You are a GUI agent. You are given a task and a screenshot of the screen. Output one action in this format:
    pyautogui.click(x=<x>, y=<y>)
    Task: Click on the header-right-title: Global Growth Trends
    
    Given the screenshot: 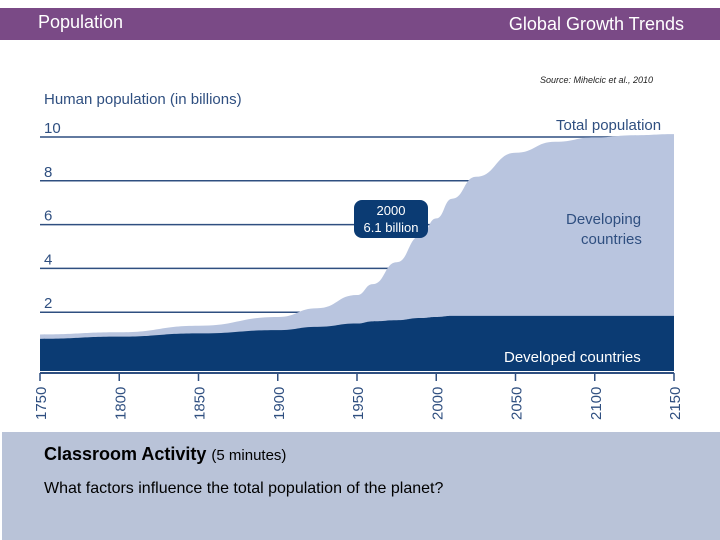 What is the action you would take?
    pyautogui.click(x=596, y=24)
    